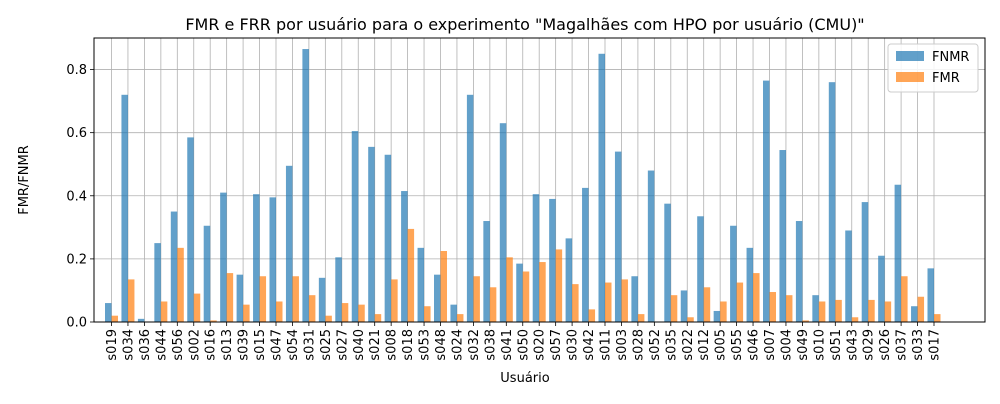 This screenshot has height=404, width=1000. I want to click on x-tick-label: s033, so click(918, 345).